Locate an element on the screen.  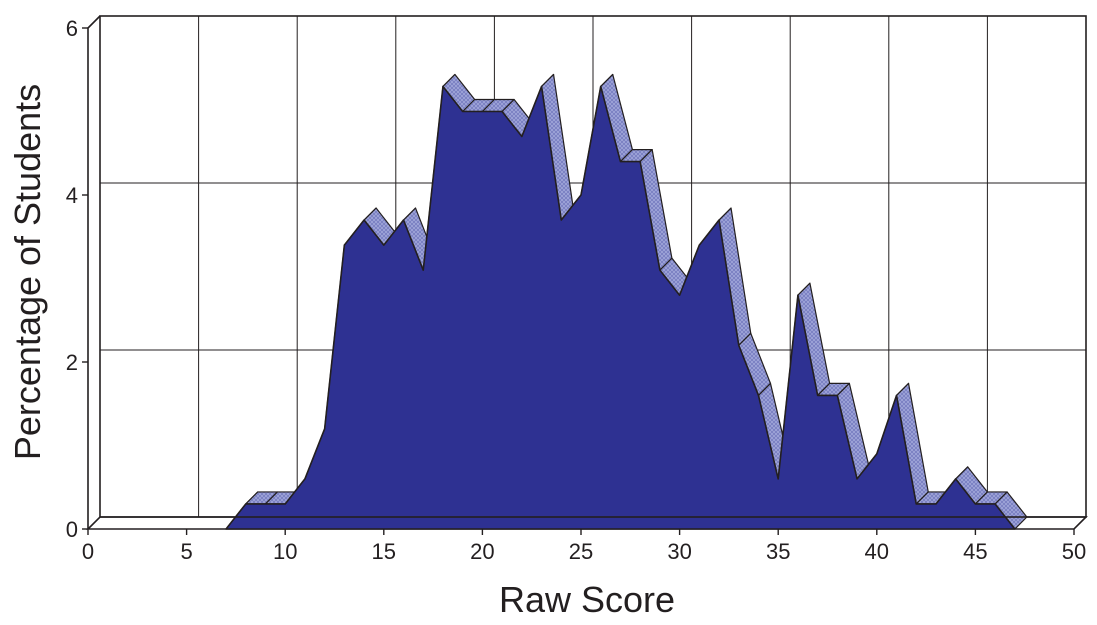
x-axis-ticks: 0 5 10 15 20 25 30 35 40 45 50 is located at coordinates (584, 546).